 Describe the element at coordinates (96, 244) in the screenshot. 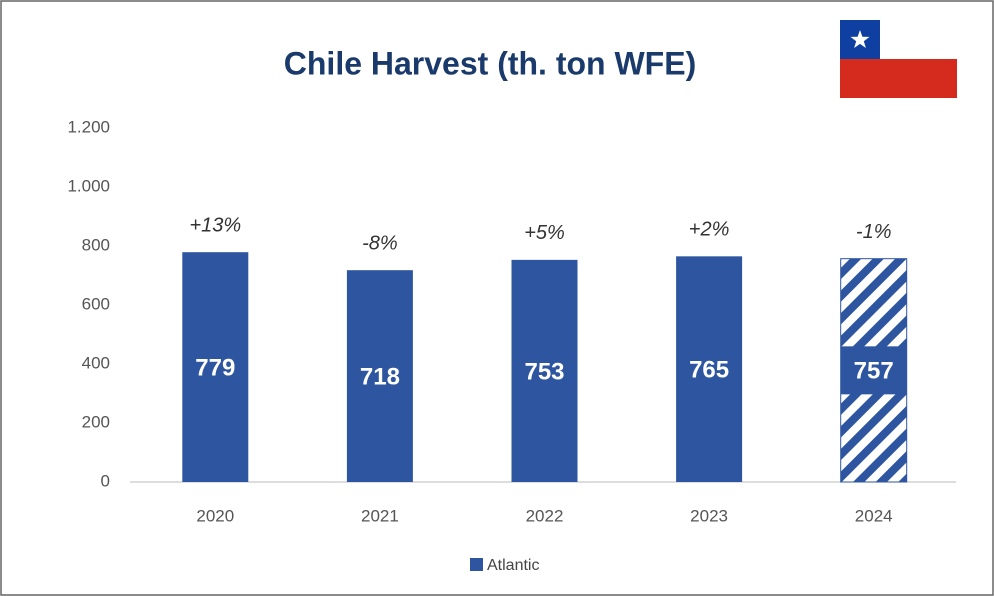

I see `y-tick-label: 800` at that location.